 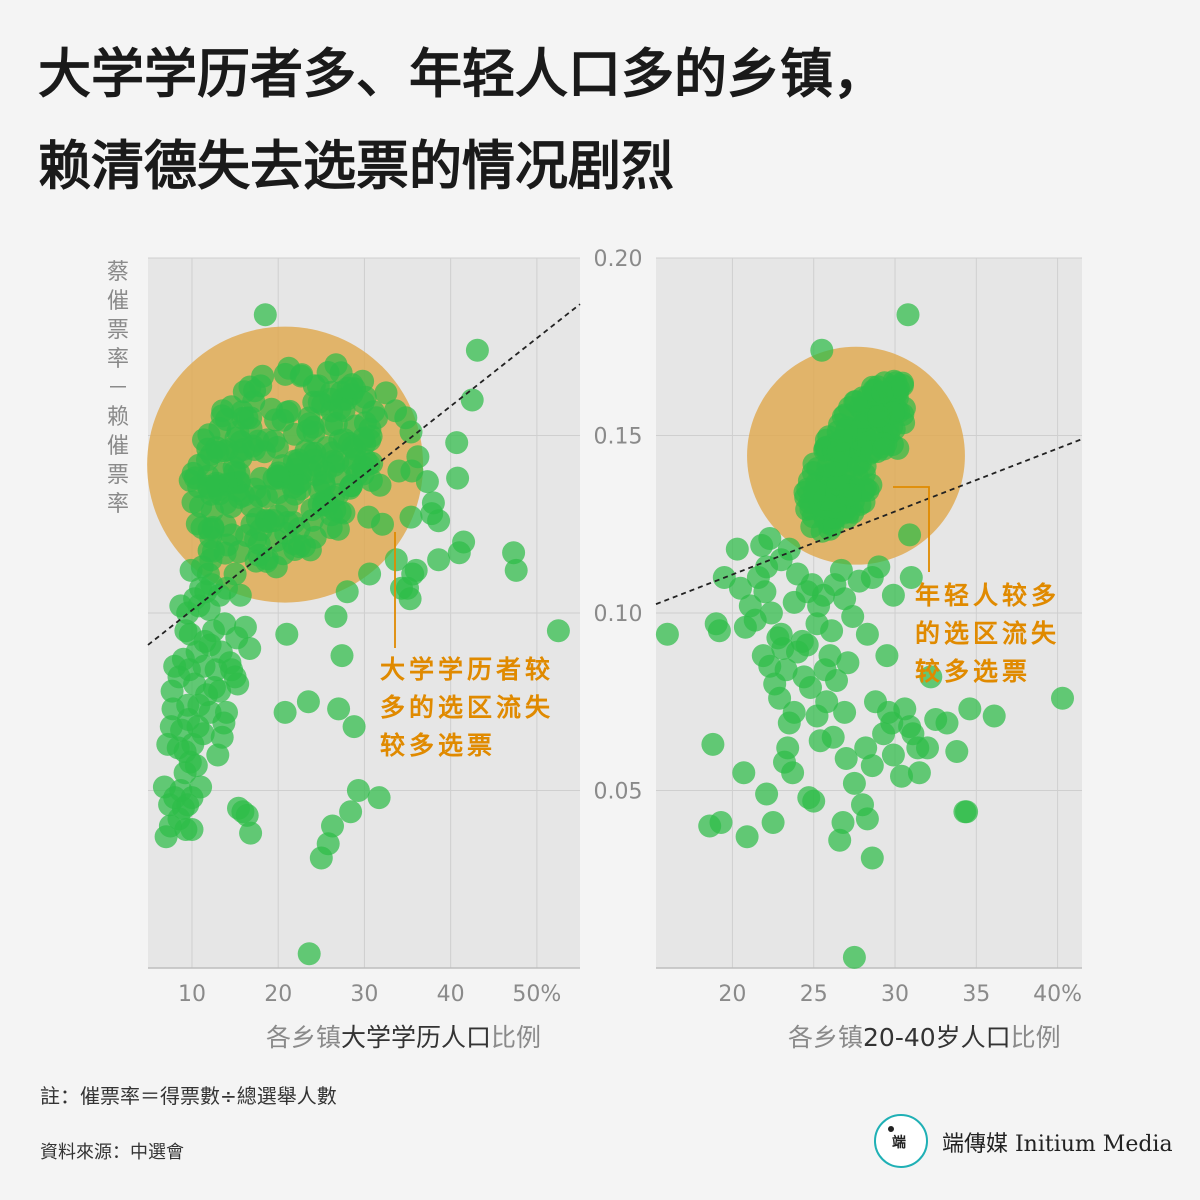 What do you see at coordinates (462, 74) in the screenshot?
I see `title-line-1: 大学学历者多、年轻人口多的乡镇，` at bounding box center [462, 74].